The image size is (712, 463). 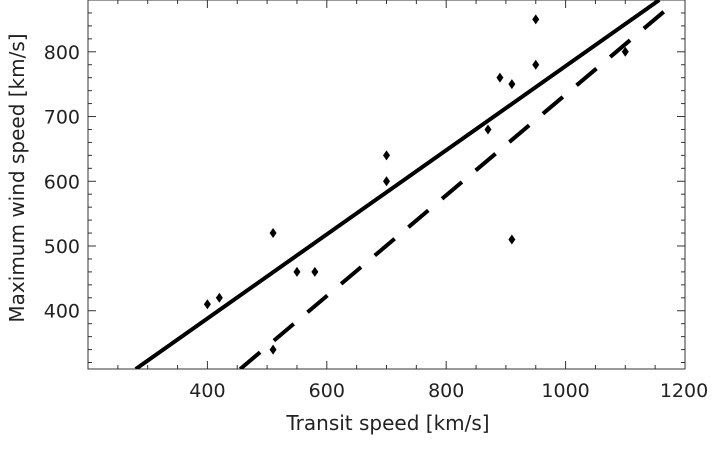 I want to click on y-tick-labels: 400 500 600 700 800, so click(x=62, y=182).